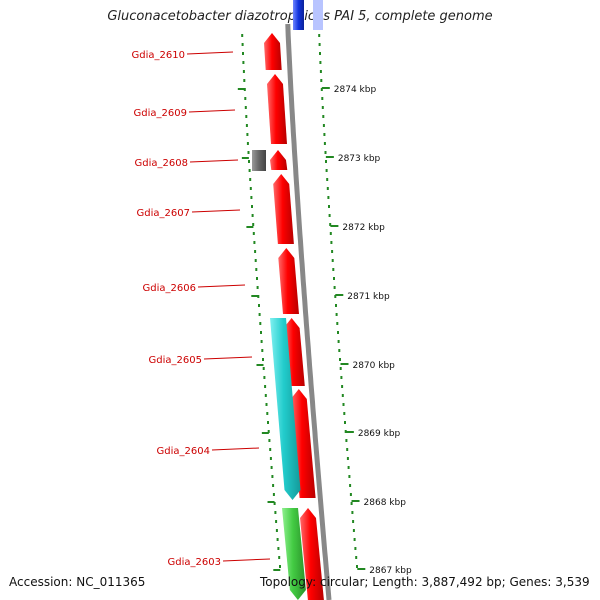  I want to click on gene-label: Gdia_2608, so click(161, 163).